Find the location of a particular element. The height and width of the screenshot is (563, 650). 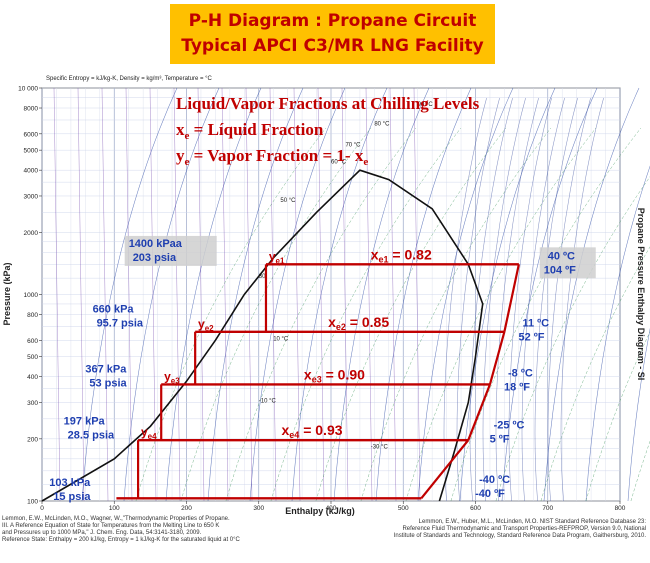

liquid-fraction-subscript: e1 is located at coordinates (384, 259).